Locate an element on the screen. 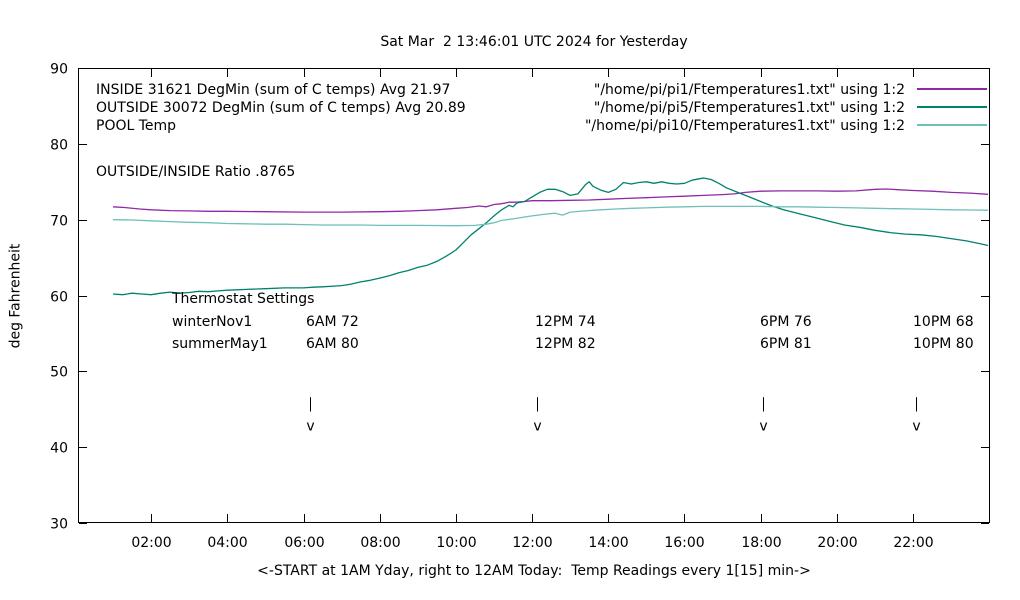 The width and height of the screenshot is (1020, 600). y-tick-label: 70 is located at coordinates (59, 222).